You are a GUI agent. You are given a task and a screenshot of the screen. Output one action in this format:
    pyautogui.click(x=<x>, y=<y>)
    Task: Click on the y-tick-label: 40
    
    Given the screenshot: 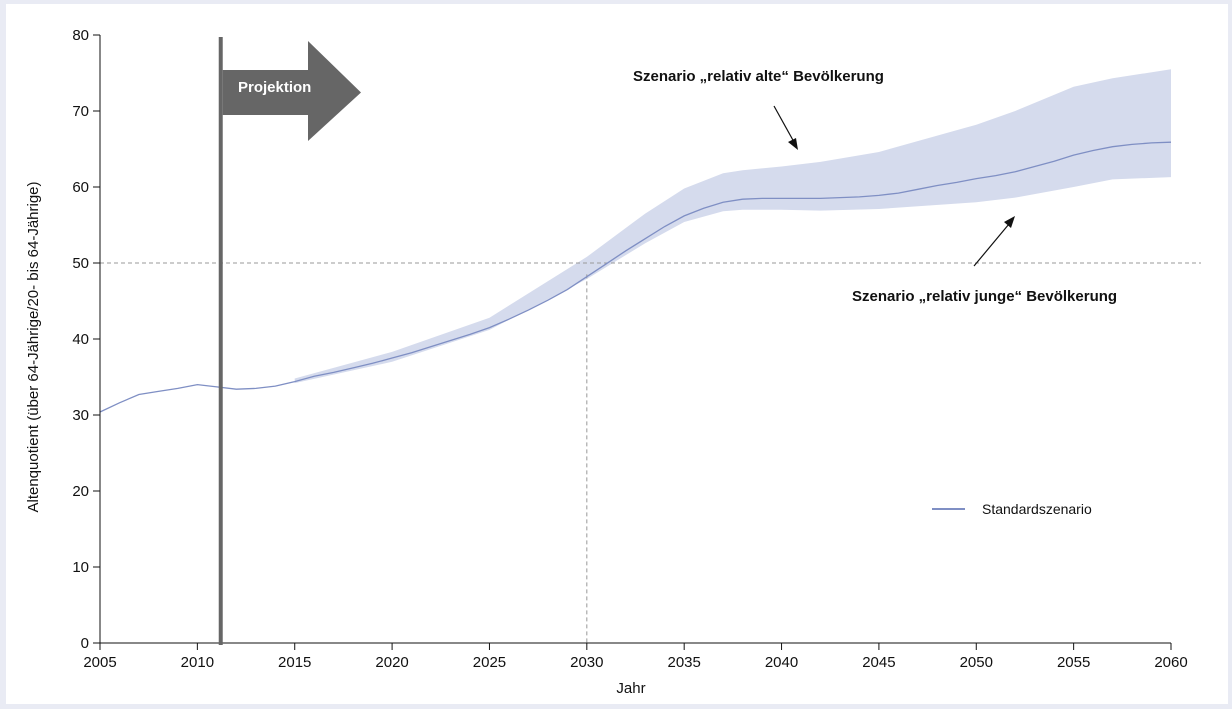 What is the action you would take?
    pyautogui.click(x=80, y=339)
    